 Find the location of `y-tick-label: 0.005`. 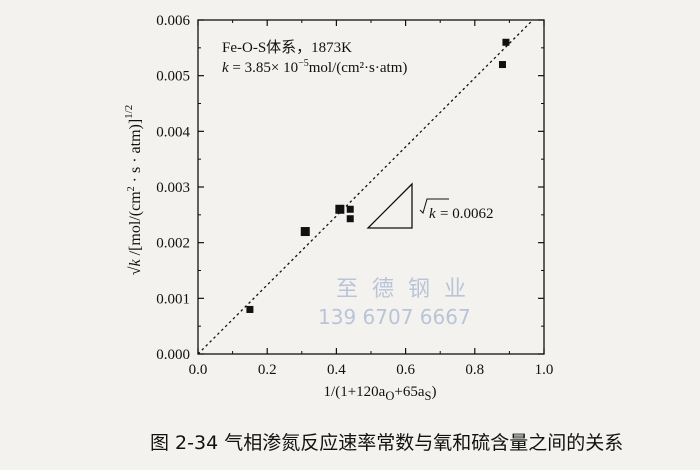

y-tick-label: 0.005 is located at coordinates (173, 77).